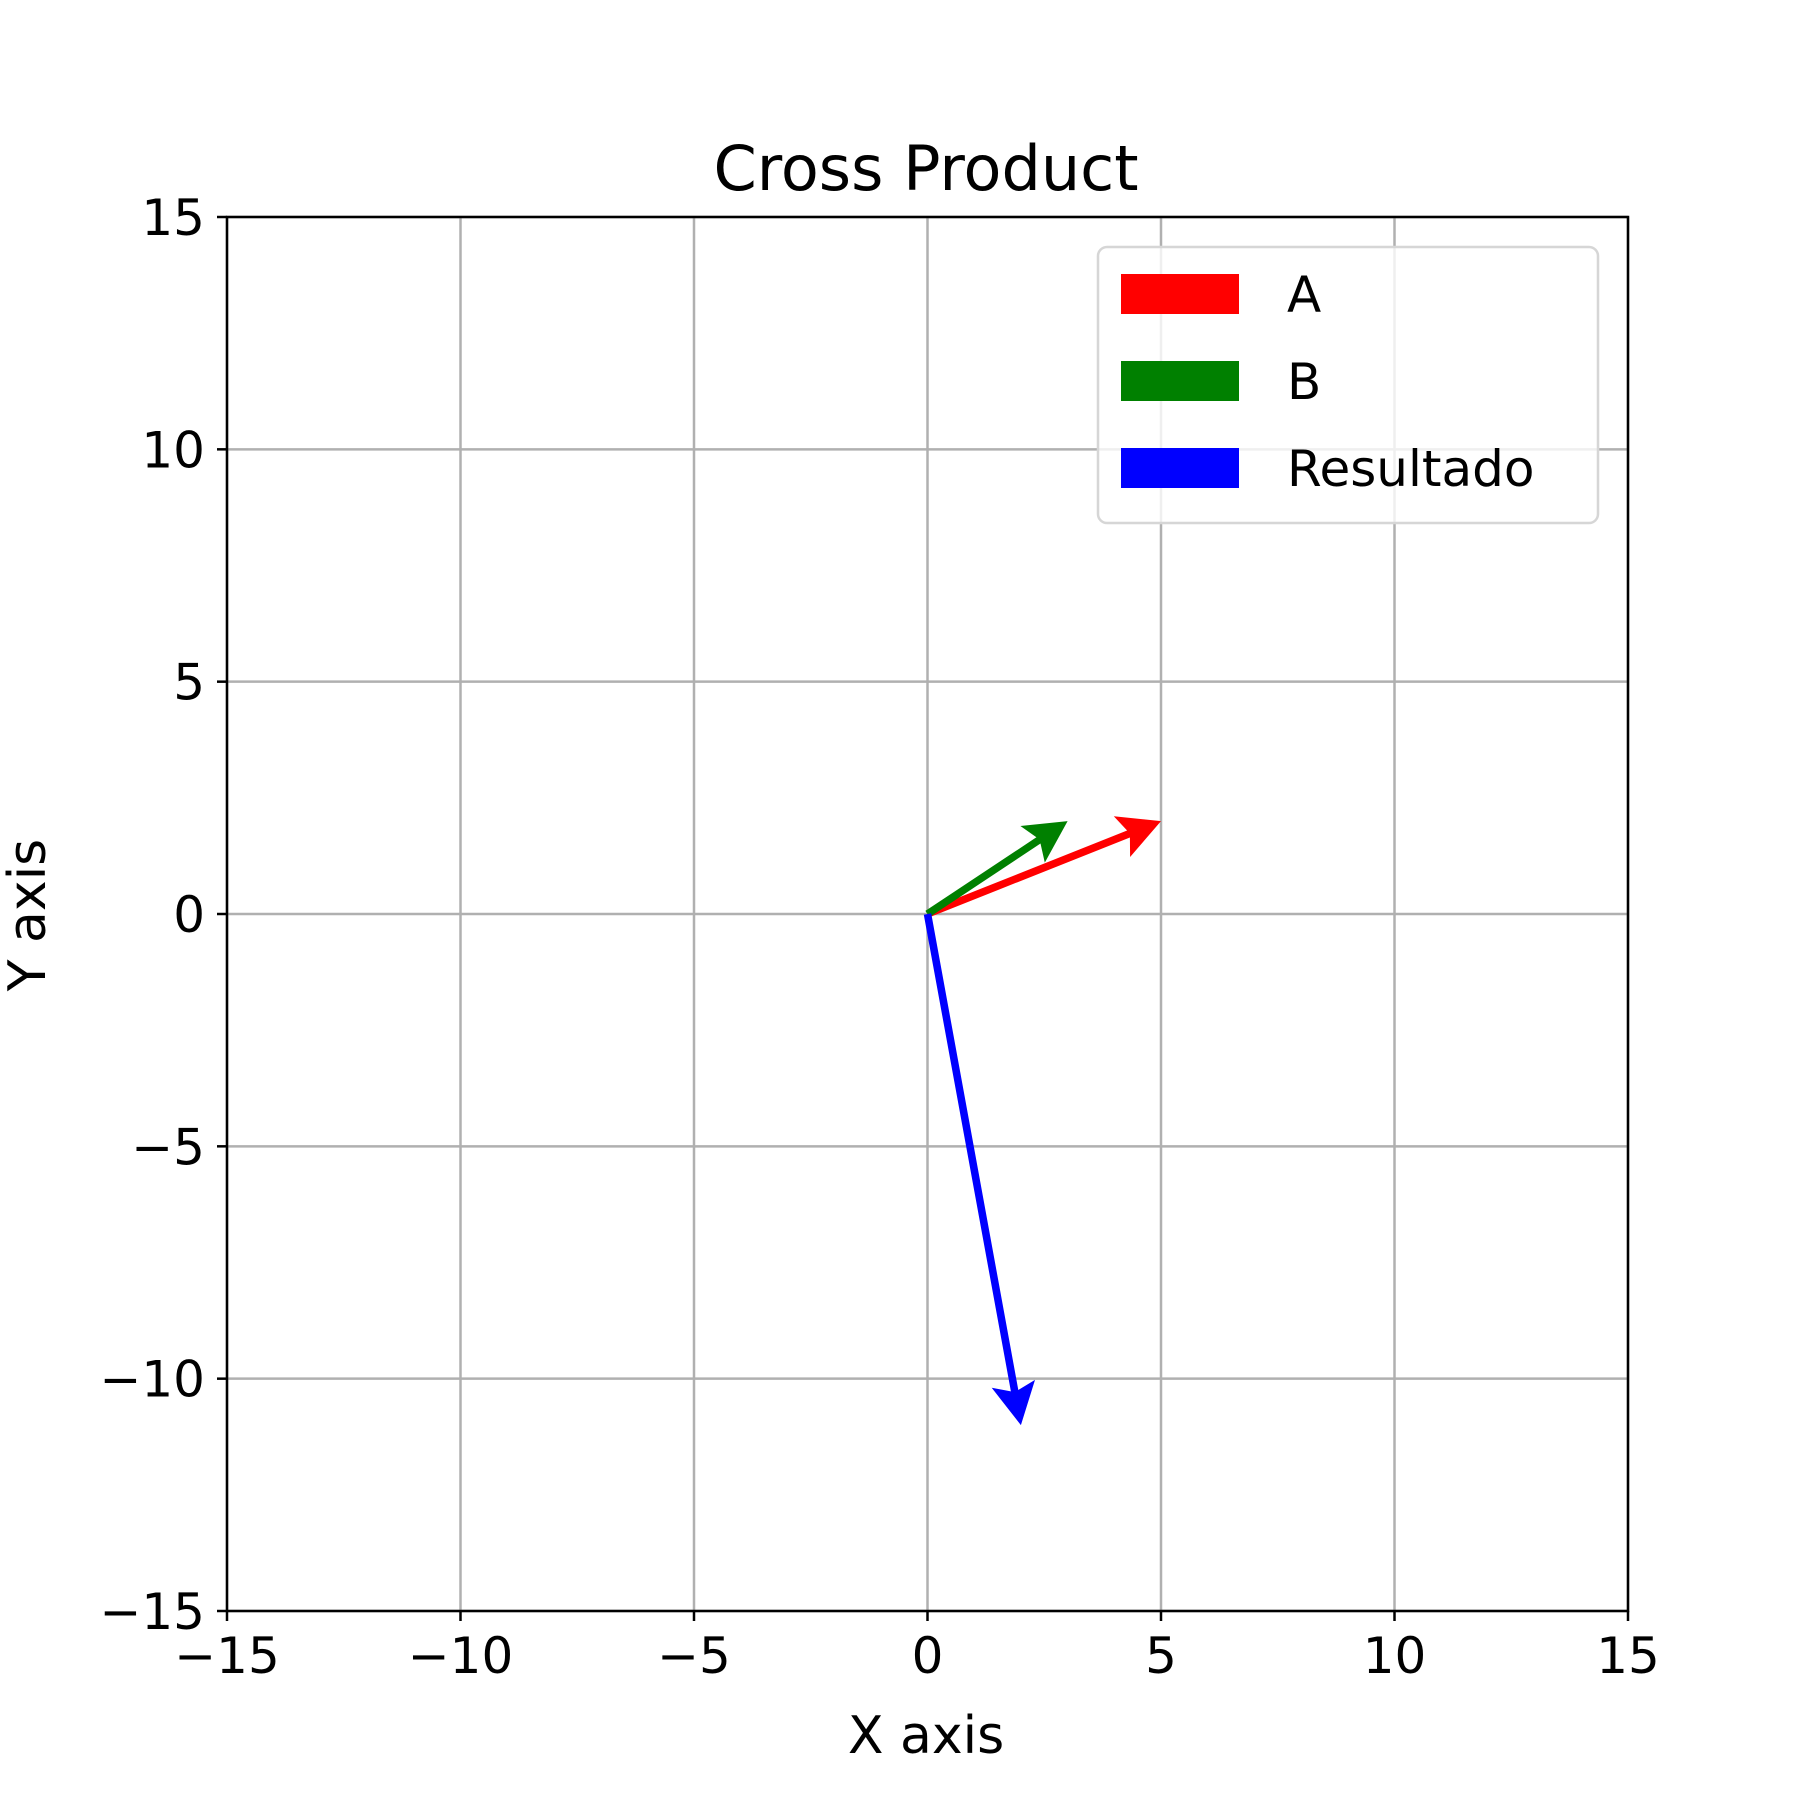  I want to click on x-tick-label: 15, so click(1628, 1656).